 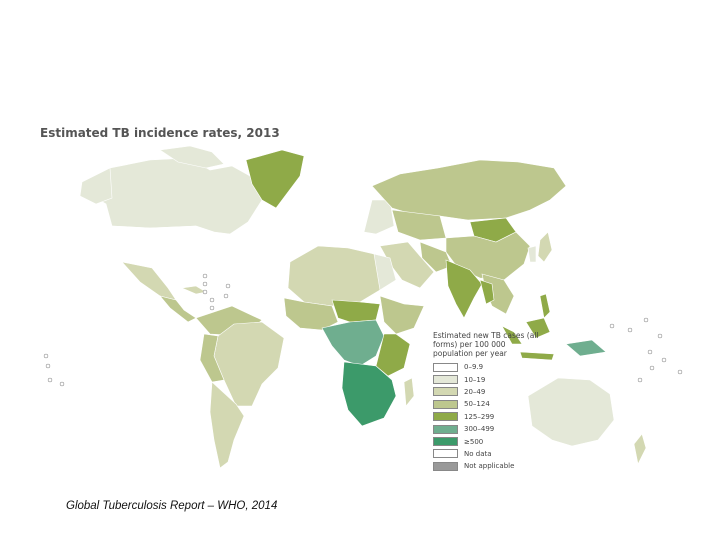 I want to click on legend-item: No data, so click(x=488, y=454).